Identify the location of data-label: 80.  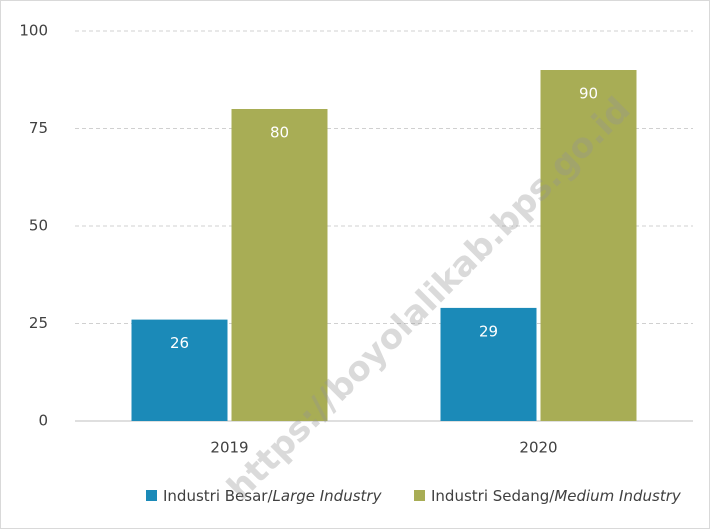
(279, 133).